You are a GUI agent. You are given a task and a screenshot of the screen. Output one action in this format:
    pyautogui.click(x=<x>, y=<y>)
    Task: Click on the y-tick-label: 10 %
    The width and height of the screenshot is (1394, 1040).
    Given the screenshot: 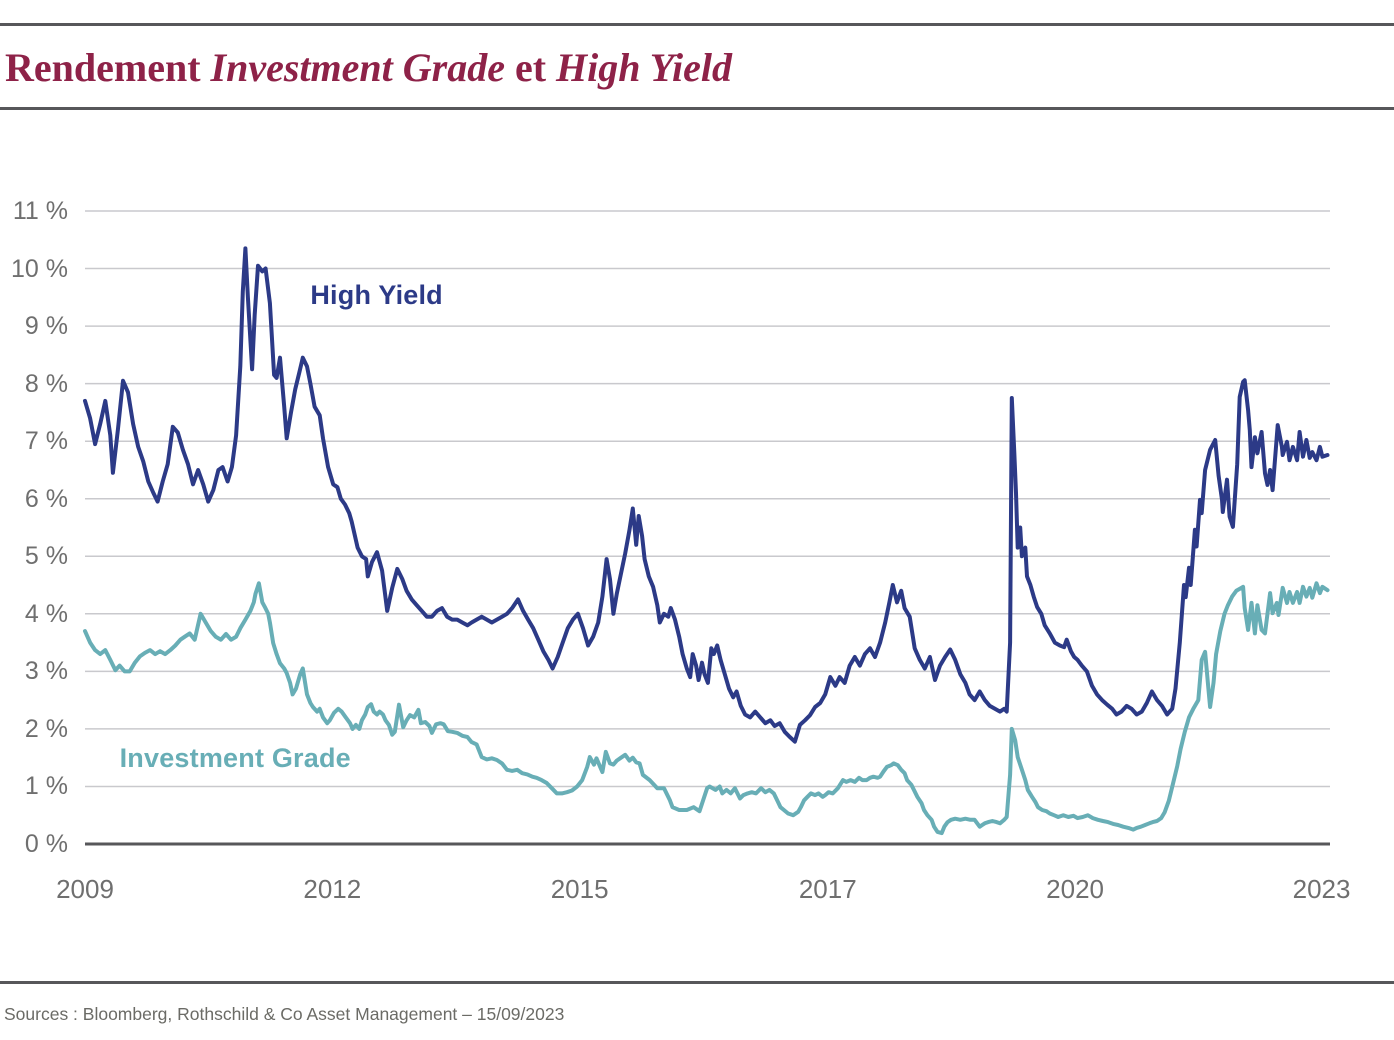 What is the action you would take?
    pyautogui.click(x=39, y=268)
    